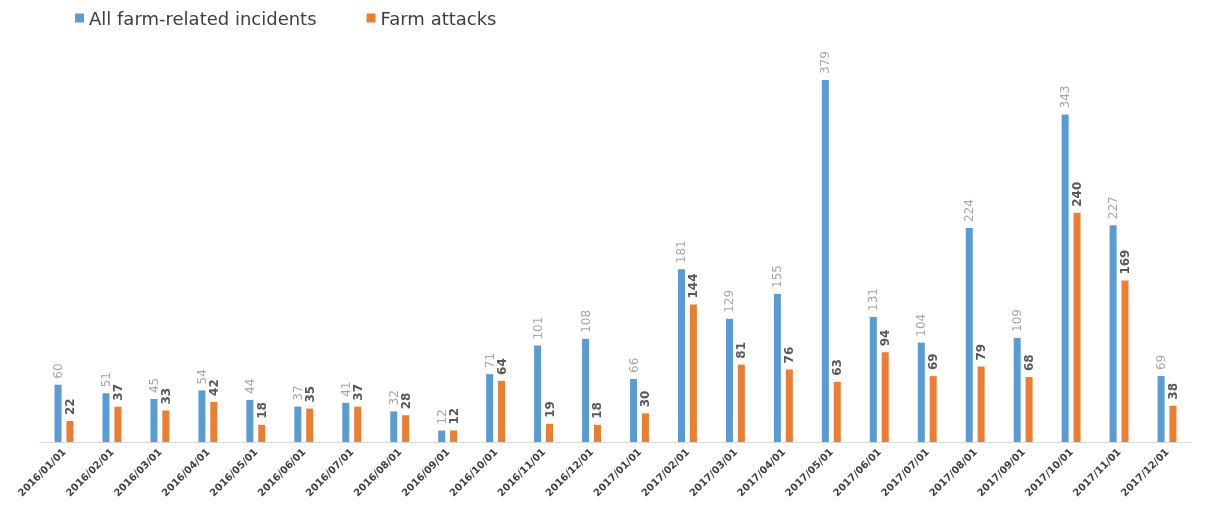 The width and height of the screenshot is (1205, 512). Describe the element at coordinates (69, 406) in the screenshot. I see `data-label: 22` at that location.